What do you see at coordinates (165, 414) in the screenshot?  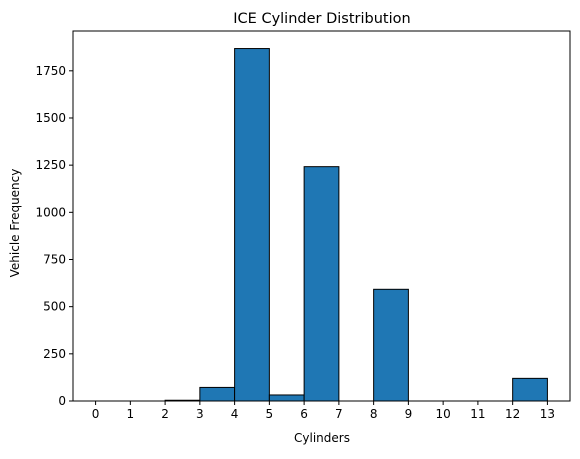 I see `x-tick-label: 2` at bounding box center [165, 414].